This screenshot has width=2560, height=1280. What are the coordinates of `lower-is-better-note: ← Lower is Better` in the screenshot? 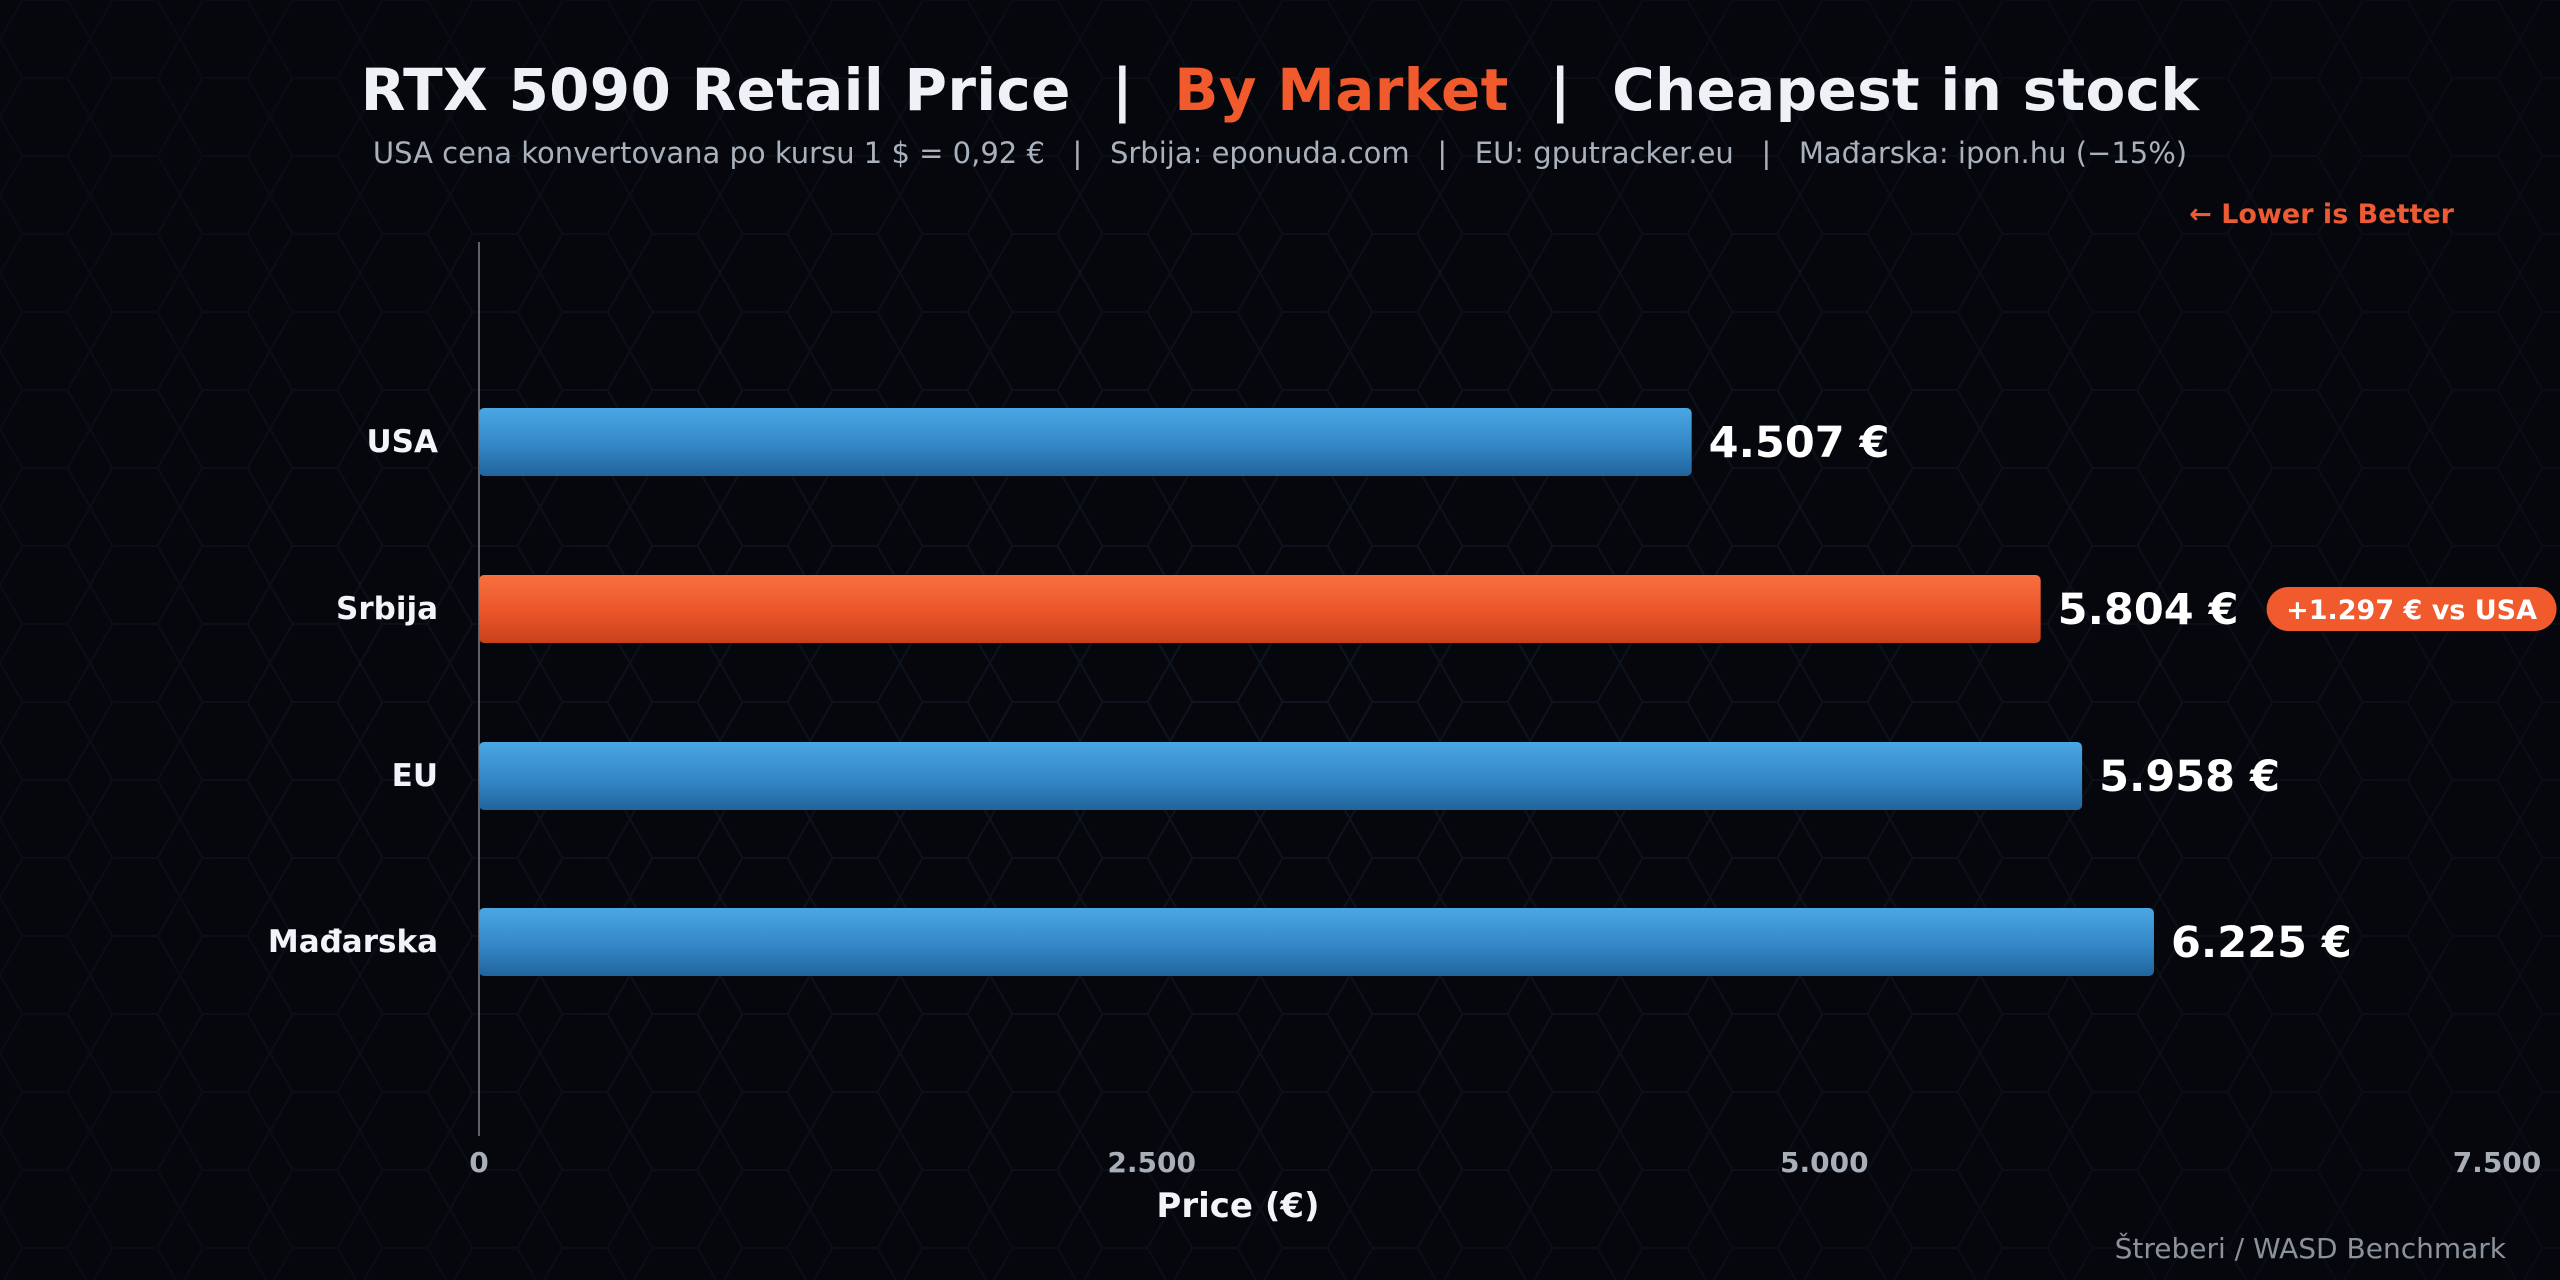 It's located at (2321, 214).